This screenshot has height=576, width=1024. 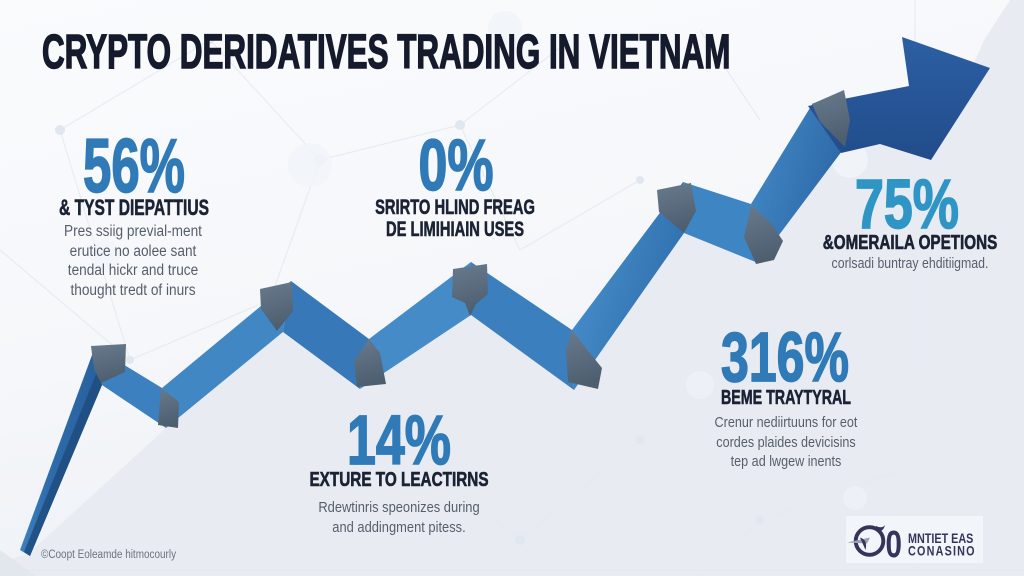 What do you see at coordinates (940, 538) in the screenshot?
I see `svg-text: MNTIET EAS` at bounding box center [940, 538].